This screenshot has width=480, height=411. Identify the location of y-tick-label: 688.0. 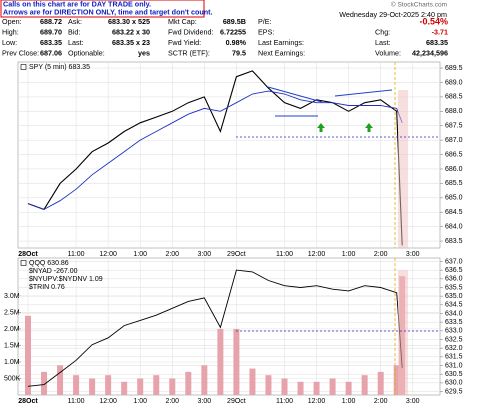
(454, 111).